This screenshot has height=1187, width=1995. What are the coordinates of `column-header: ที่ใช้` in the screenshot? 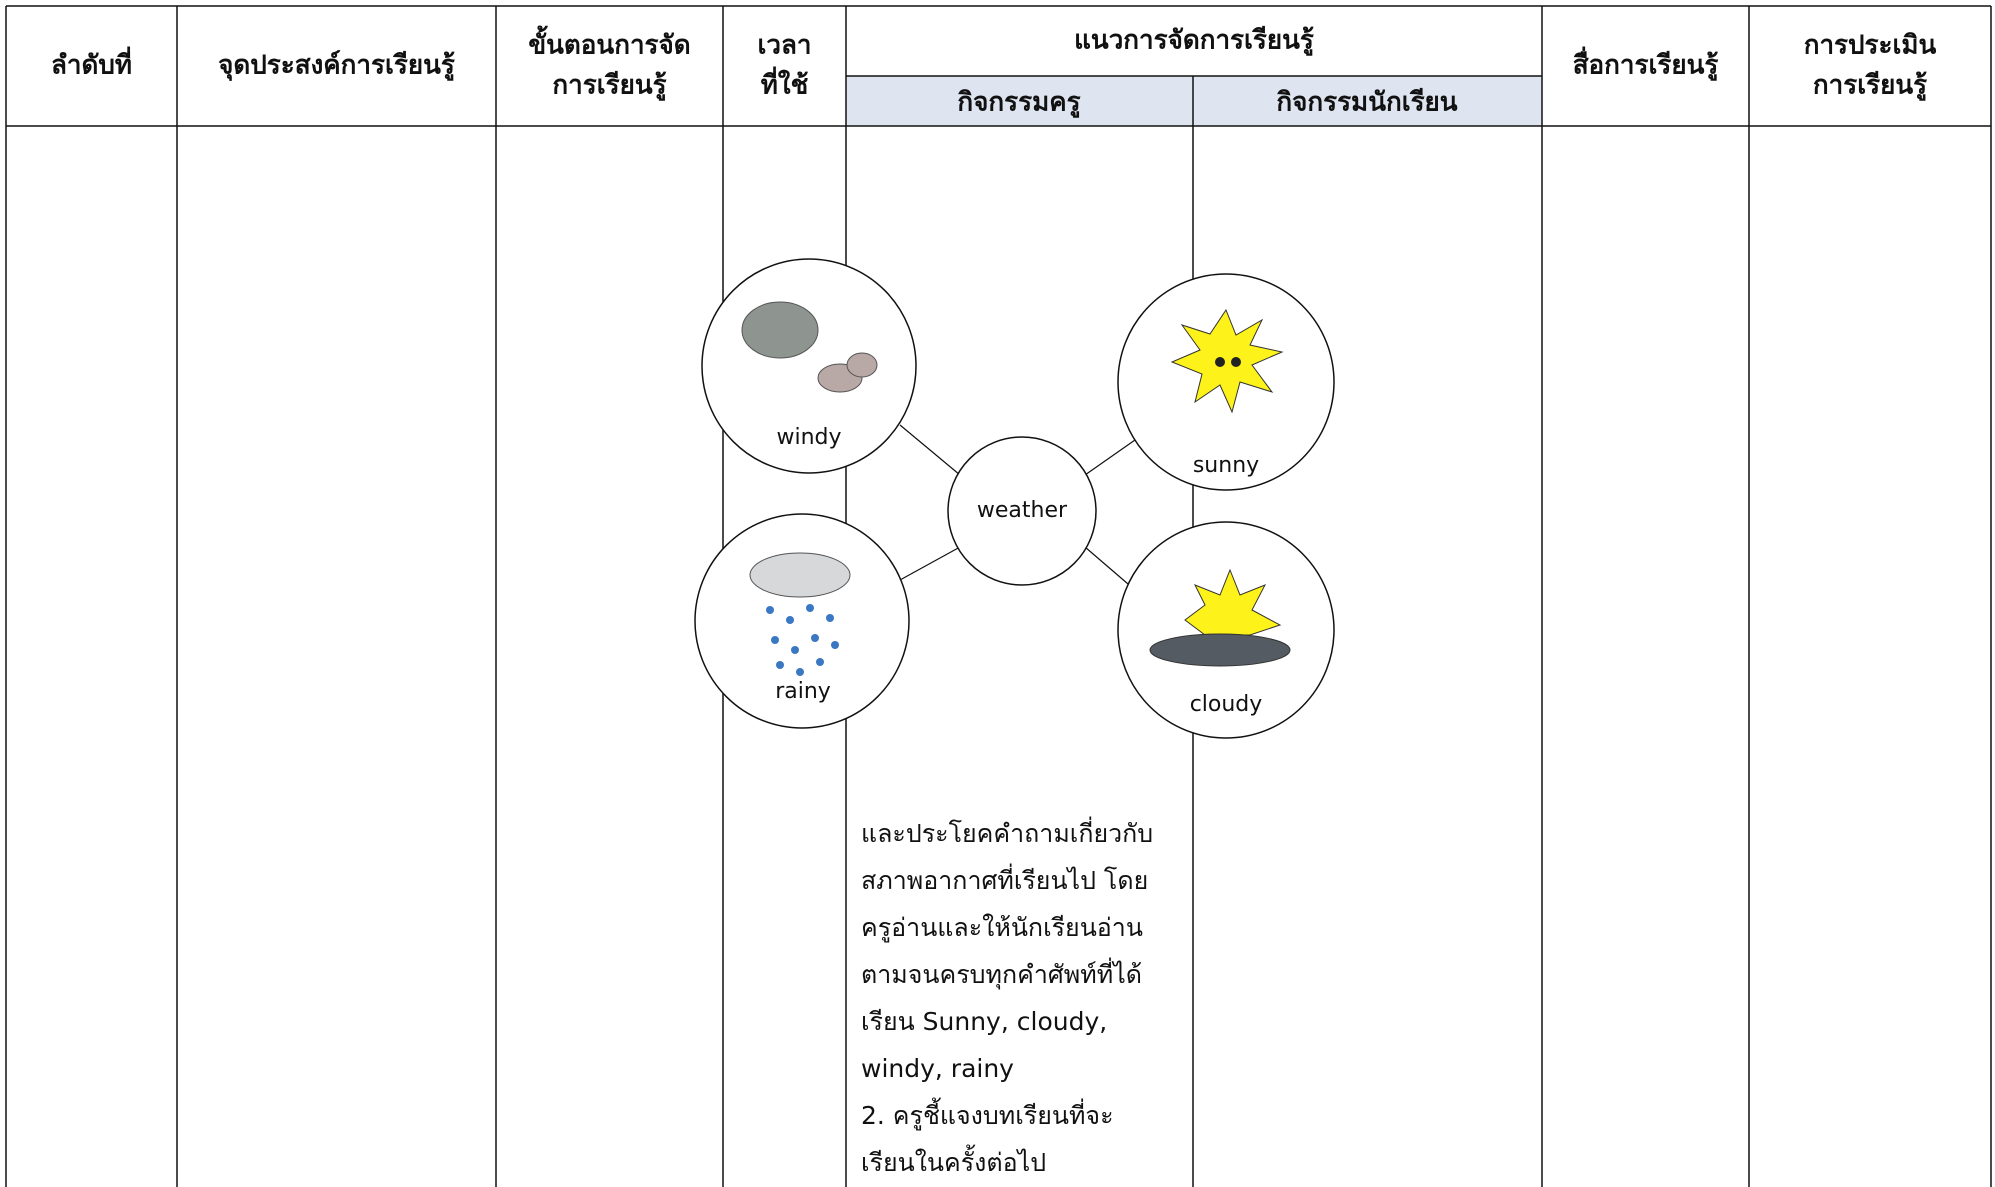 It's located at (784, 83).